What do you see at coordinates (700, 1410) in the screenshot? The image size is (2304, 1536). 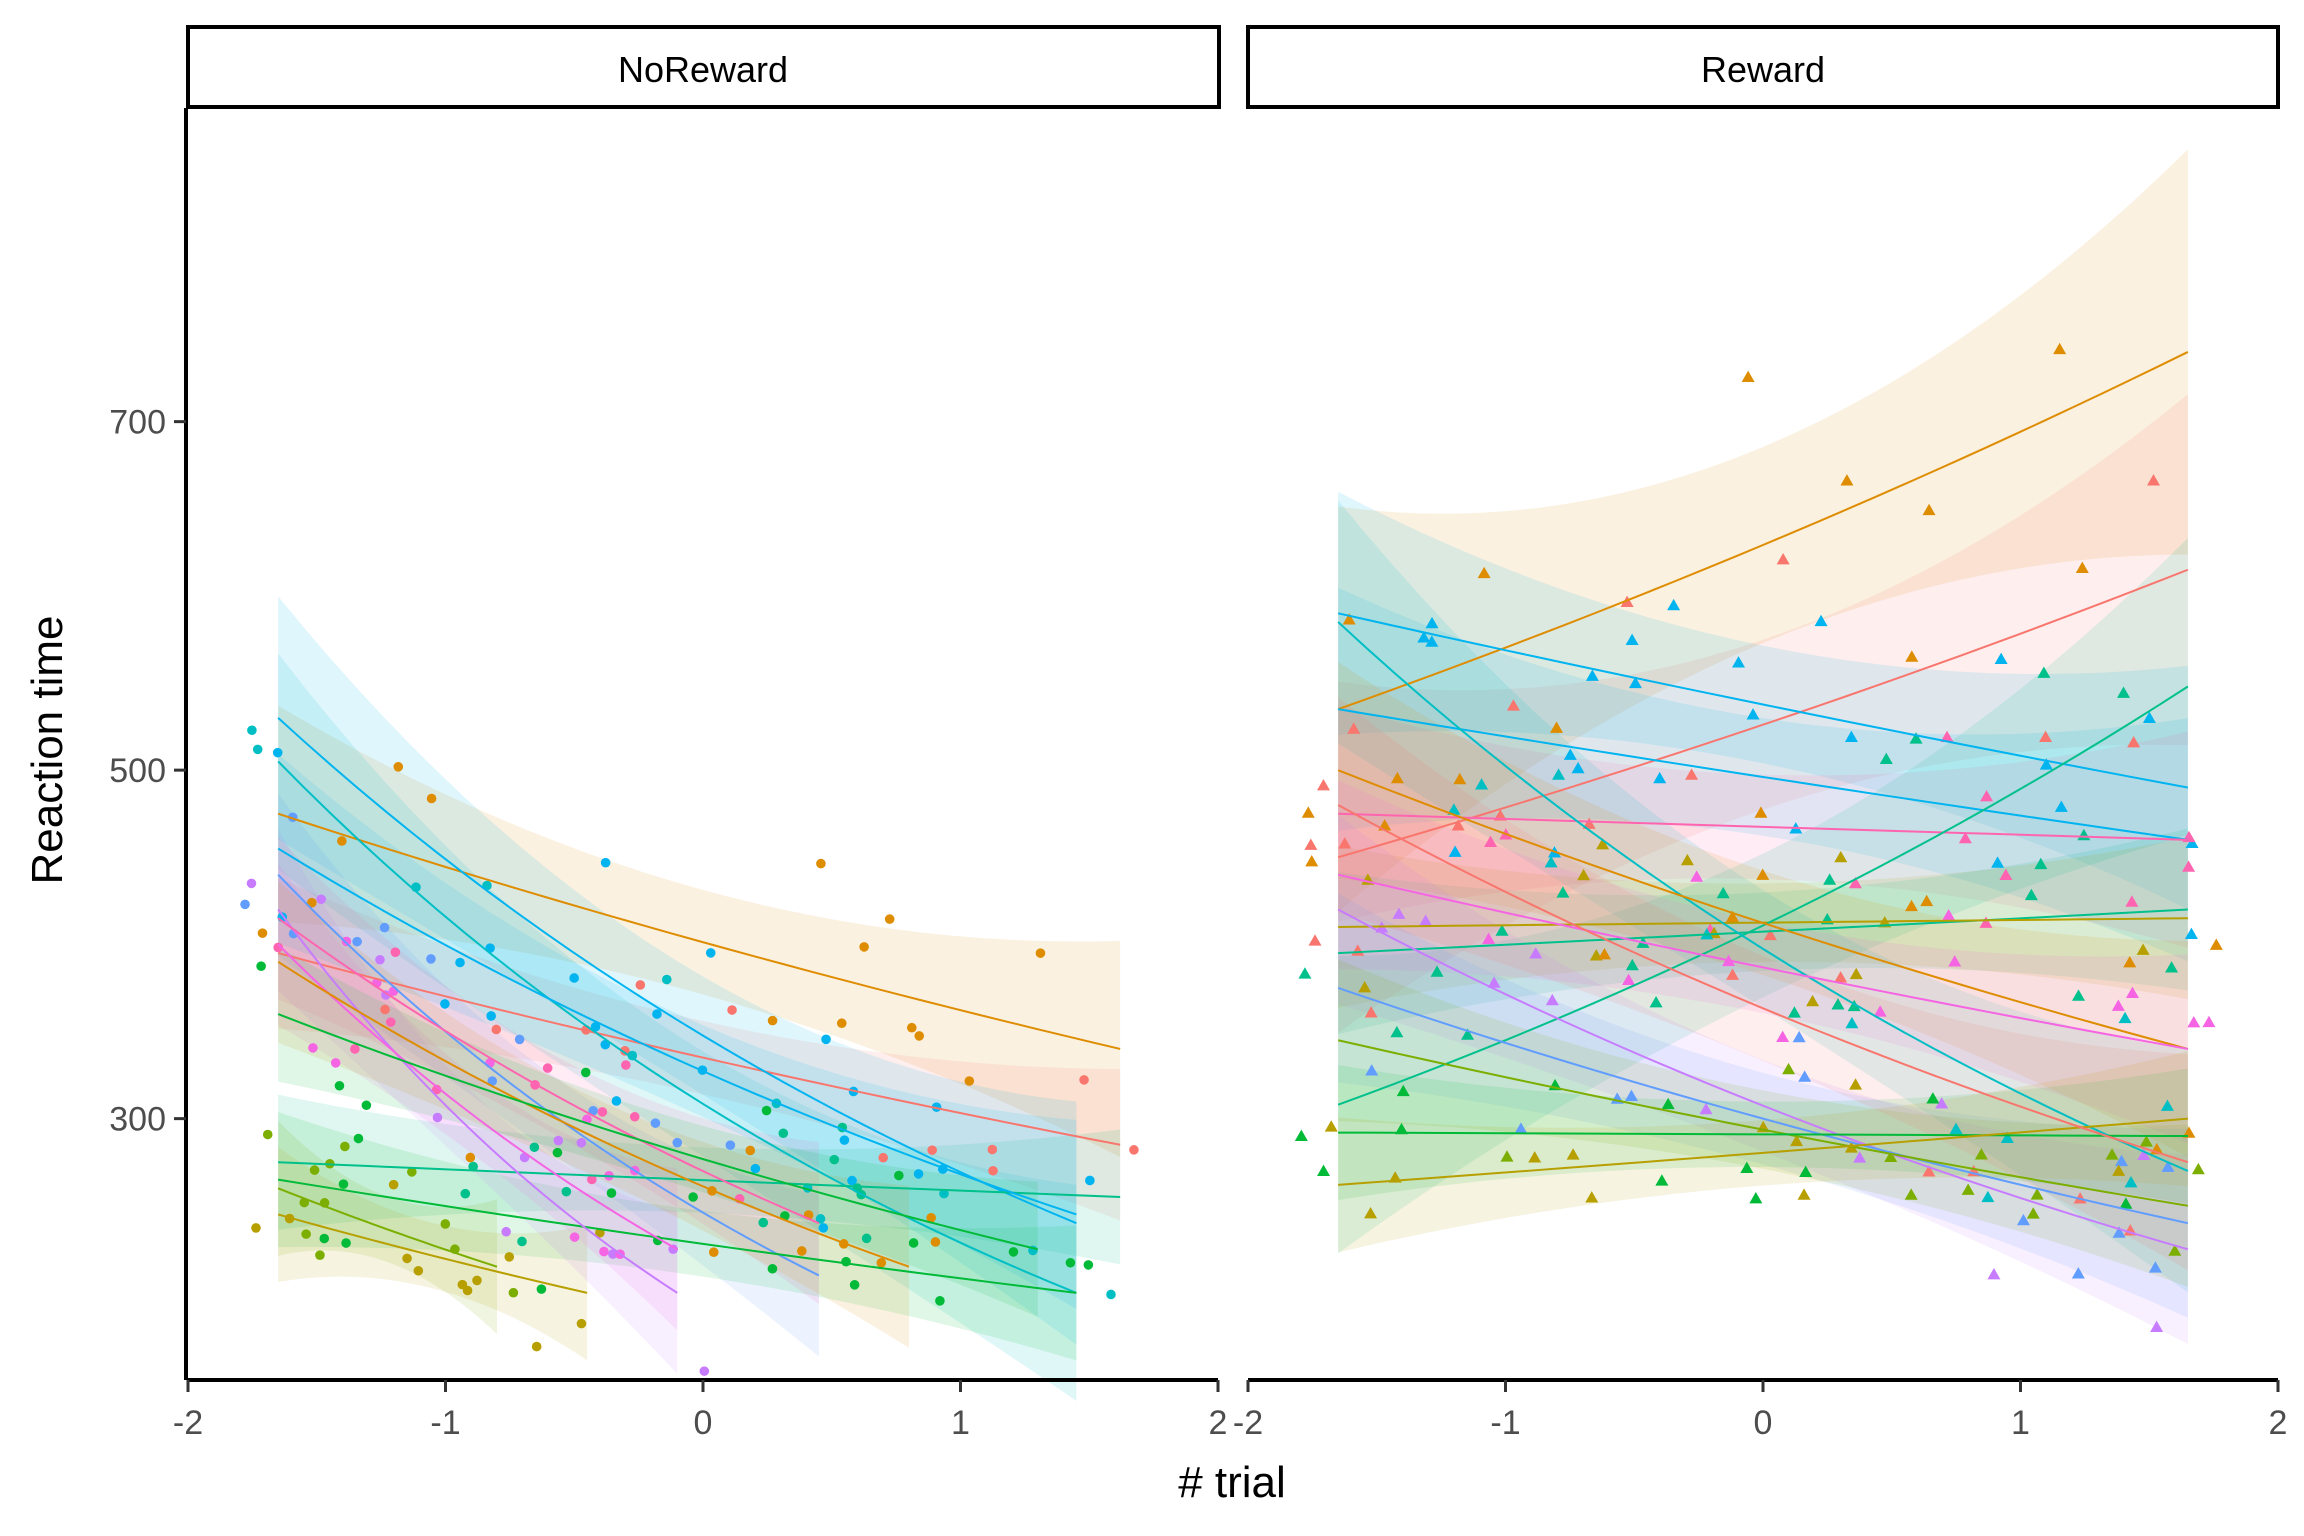 I see `x-axis-noreward: -2 -1 0 1 2` at bounding box center [700, 1410].